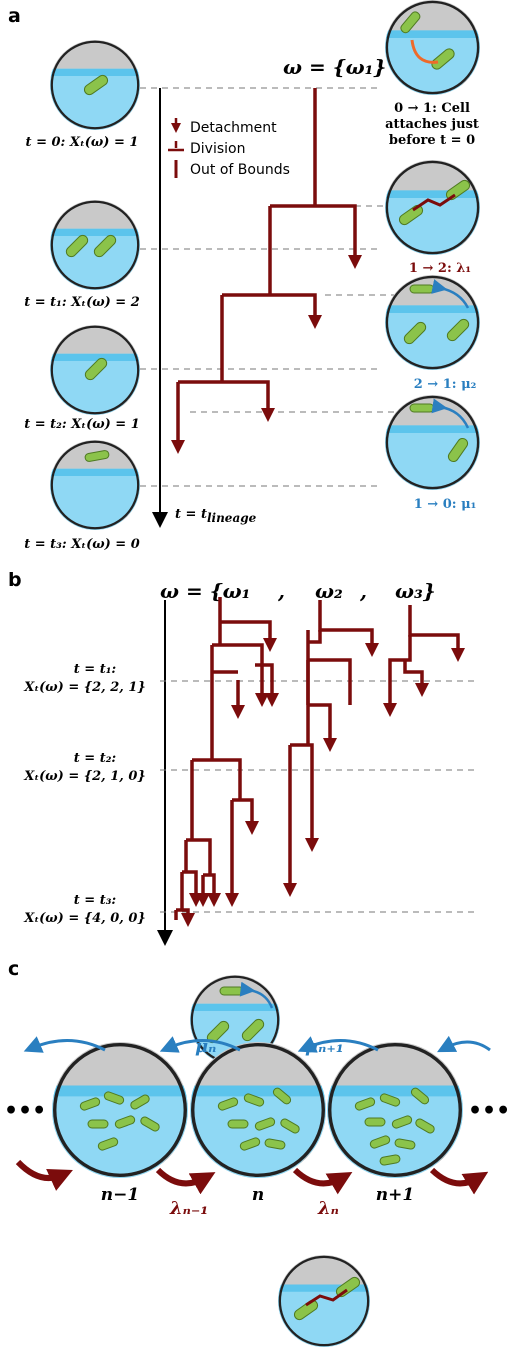 This screenshot has height=1357, width=510. What do you see at coordinates (217, 149) in the screenshot?
I see `legend-label: Division` at bounding box center [217, 149].